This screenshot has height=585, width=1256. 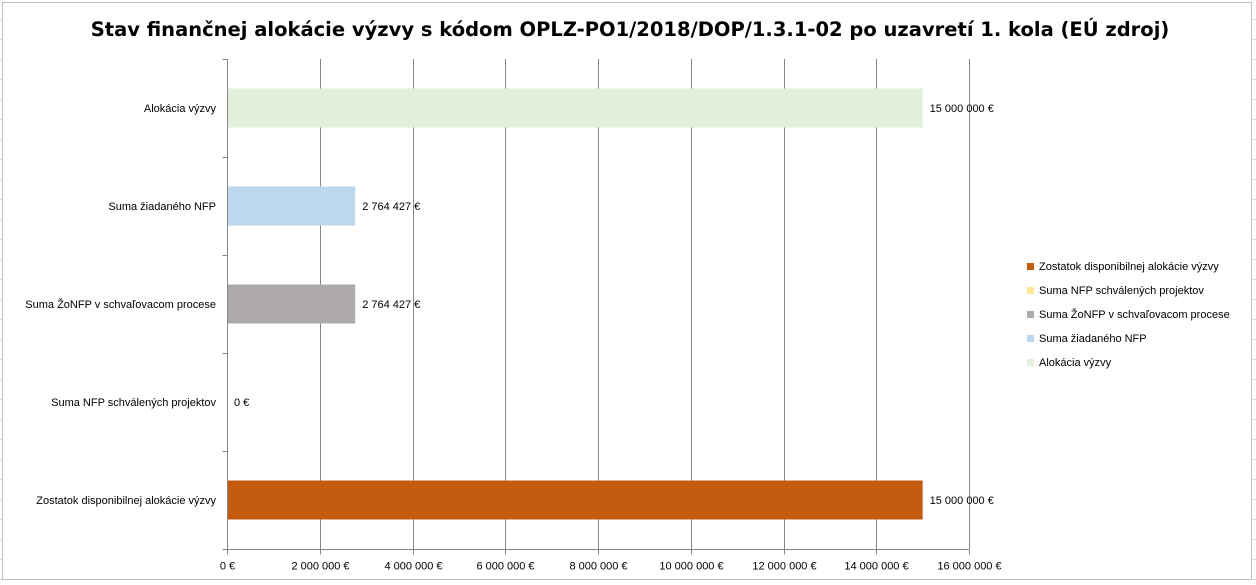 I want to click on x-tick-label: 2 000 000 €, so click(x=320, y=567).